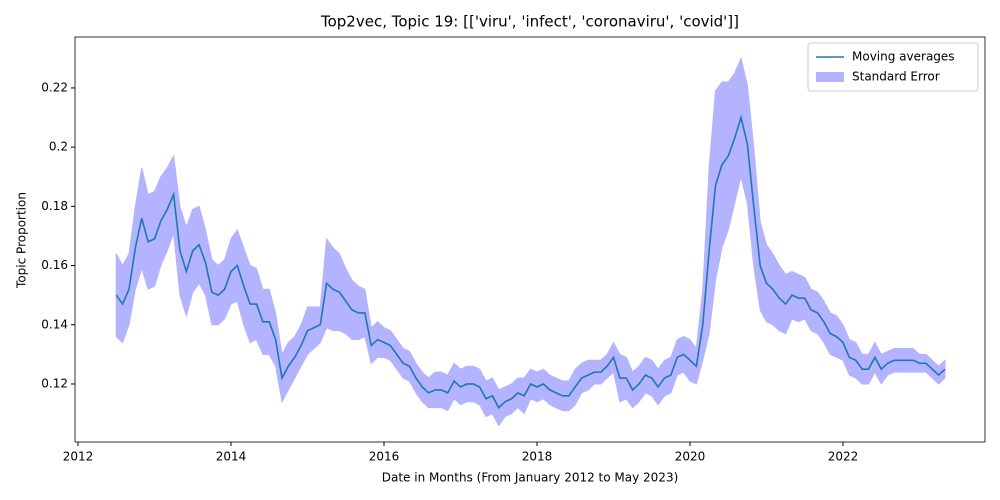 The image size is (1000, 500). Describe the element at coordinates (78, 457) in the screenshot. I see `x-tick-label: 2012` at that location.